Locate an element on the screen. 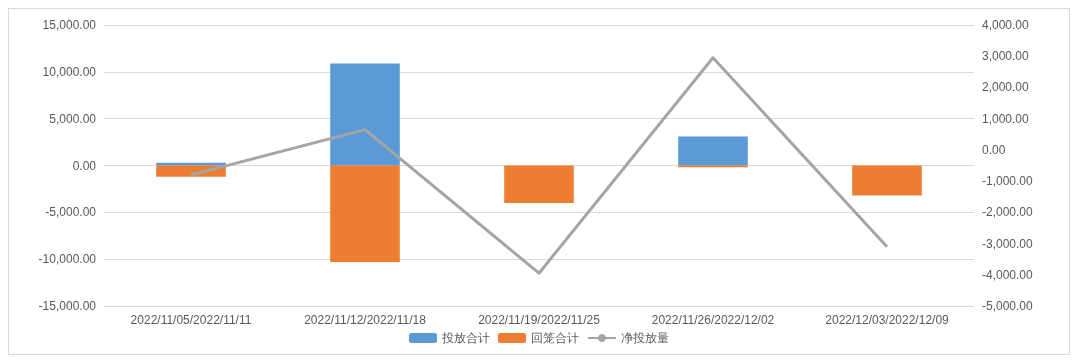 This screenshot has height=361, width=1078. y-tick-label: 5,000.00 is located at coordinates (73, 118).